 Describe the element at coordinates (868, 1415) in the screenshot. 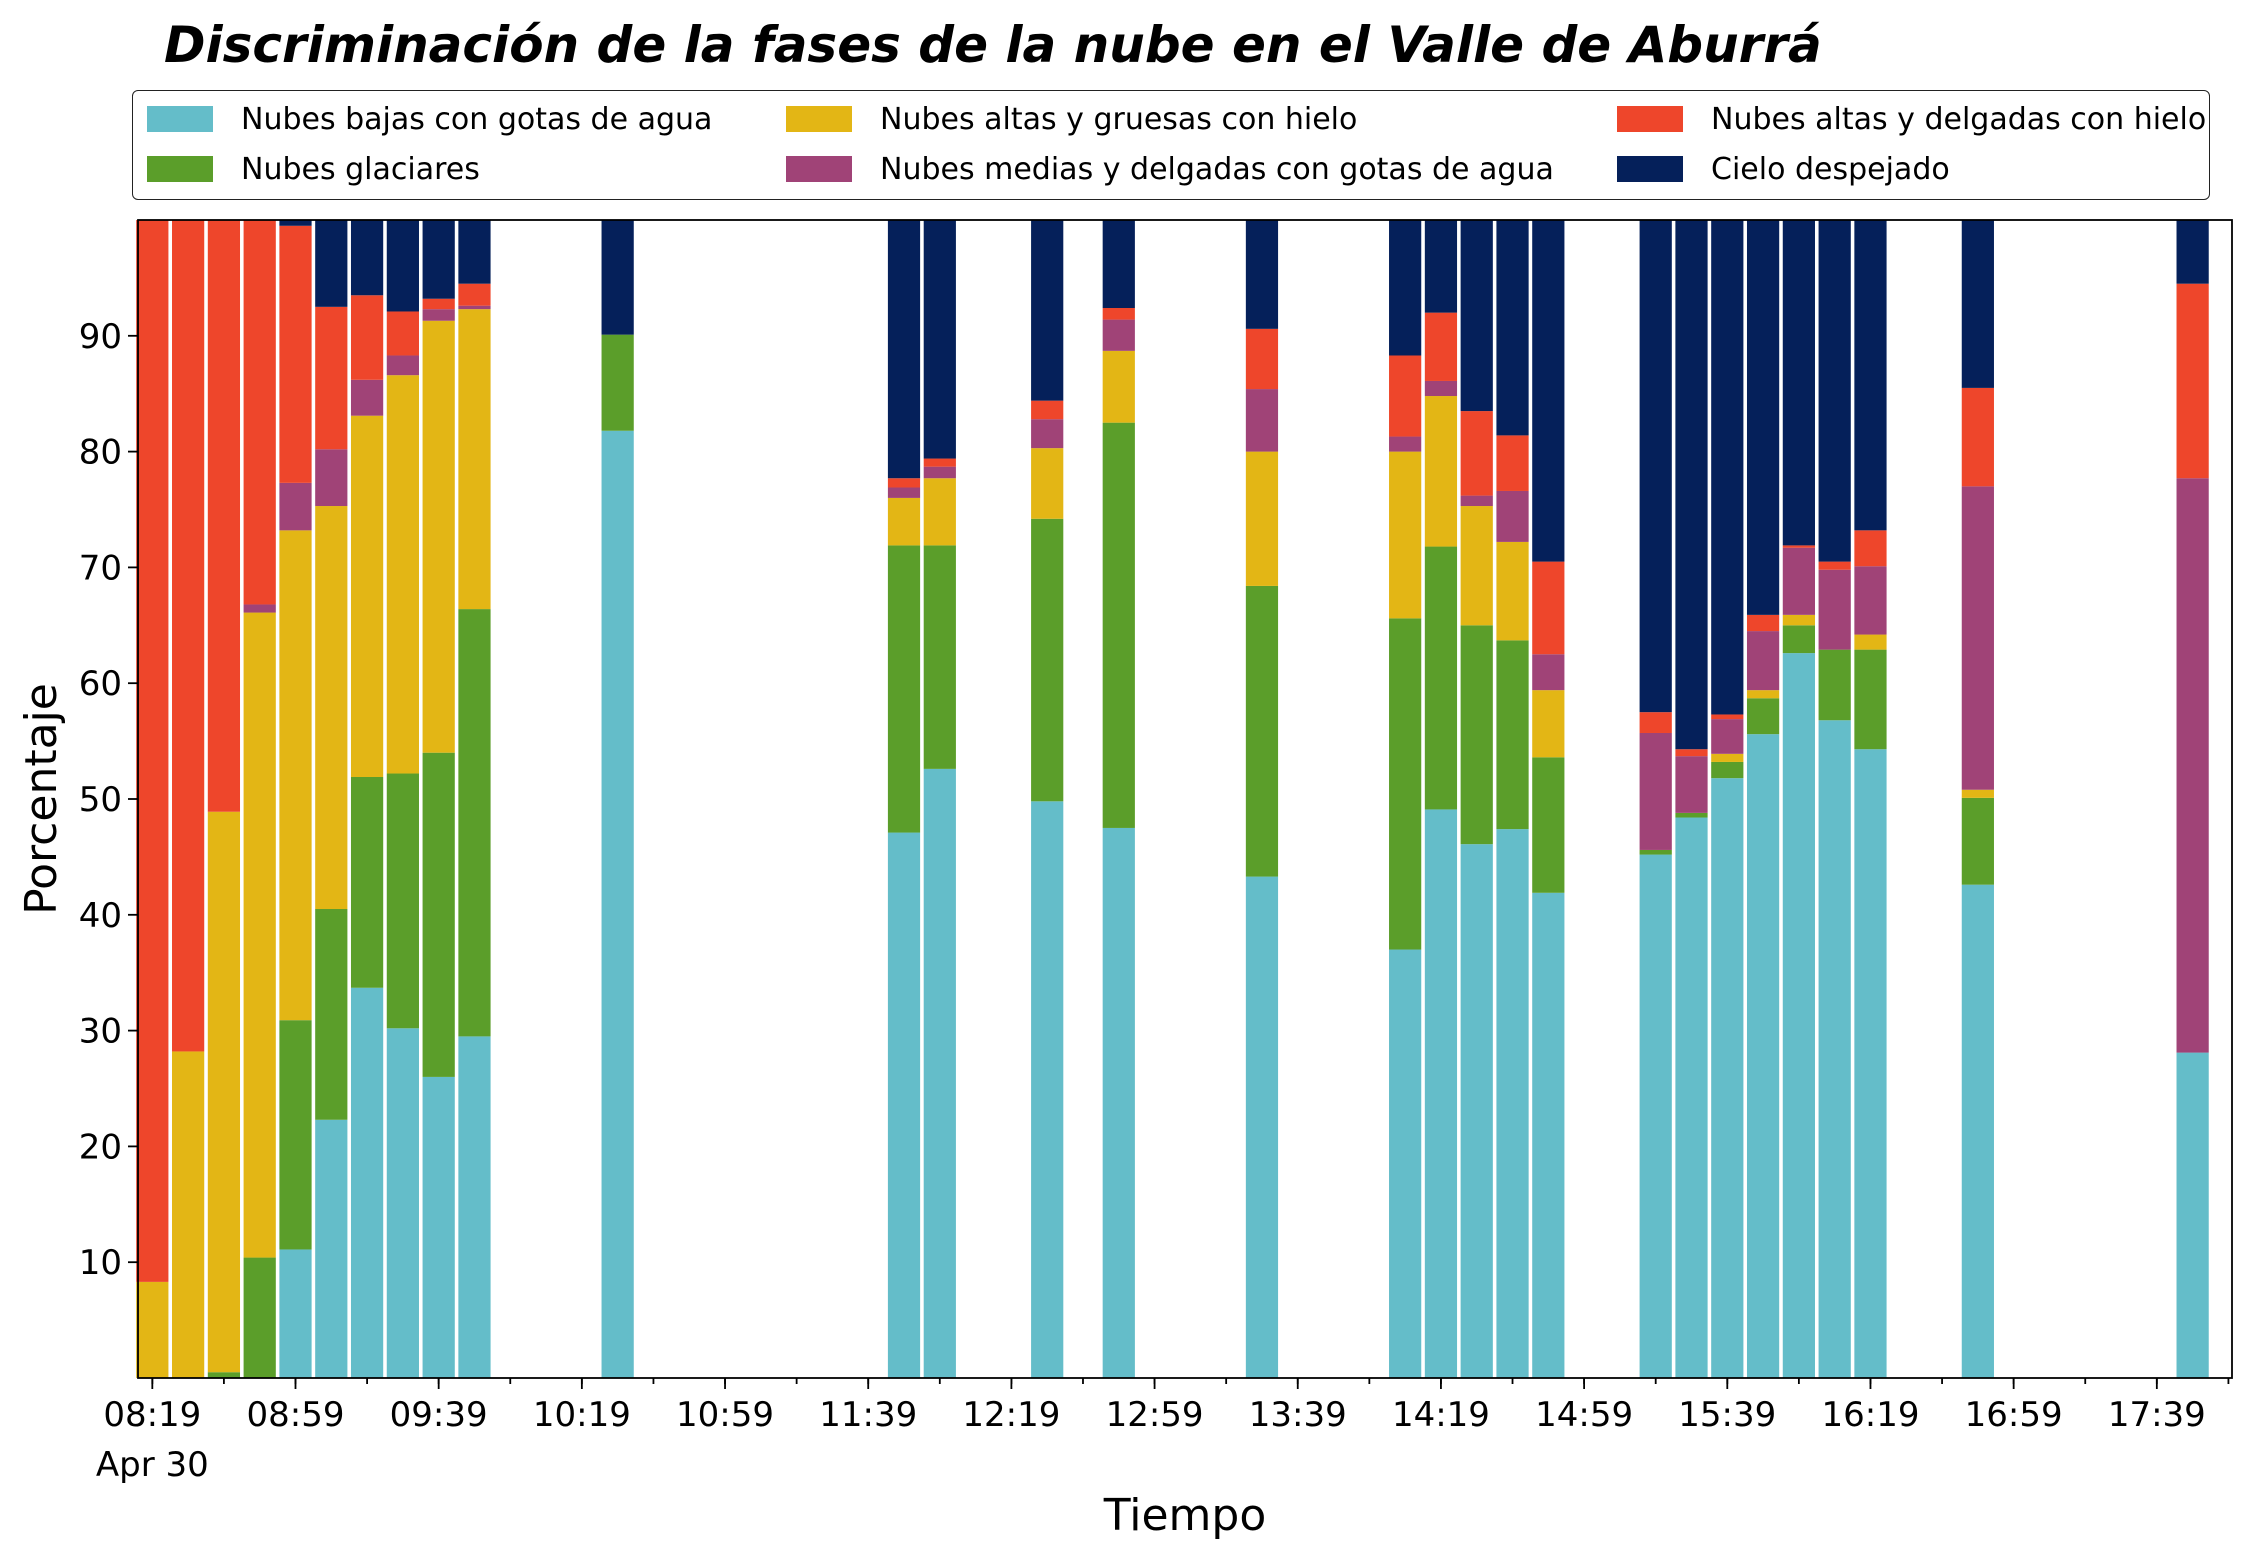

I see `x-tick-label-1139: 11:39` at that location.